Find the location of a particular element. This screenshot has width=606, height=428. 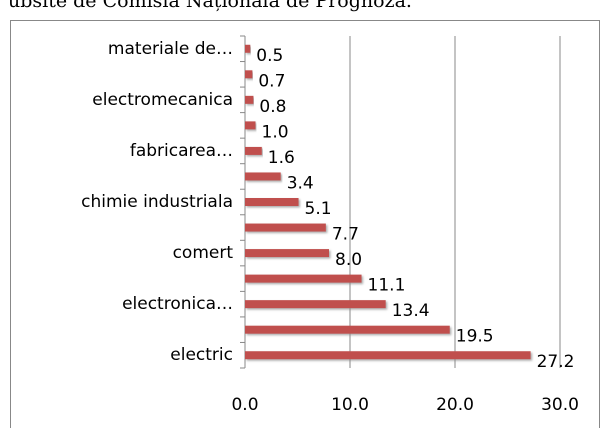

y-tick-label: electromecanica is located at coordinates (162, 100).